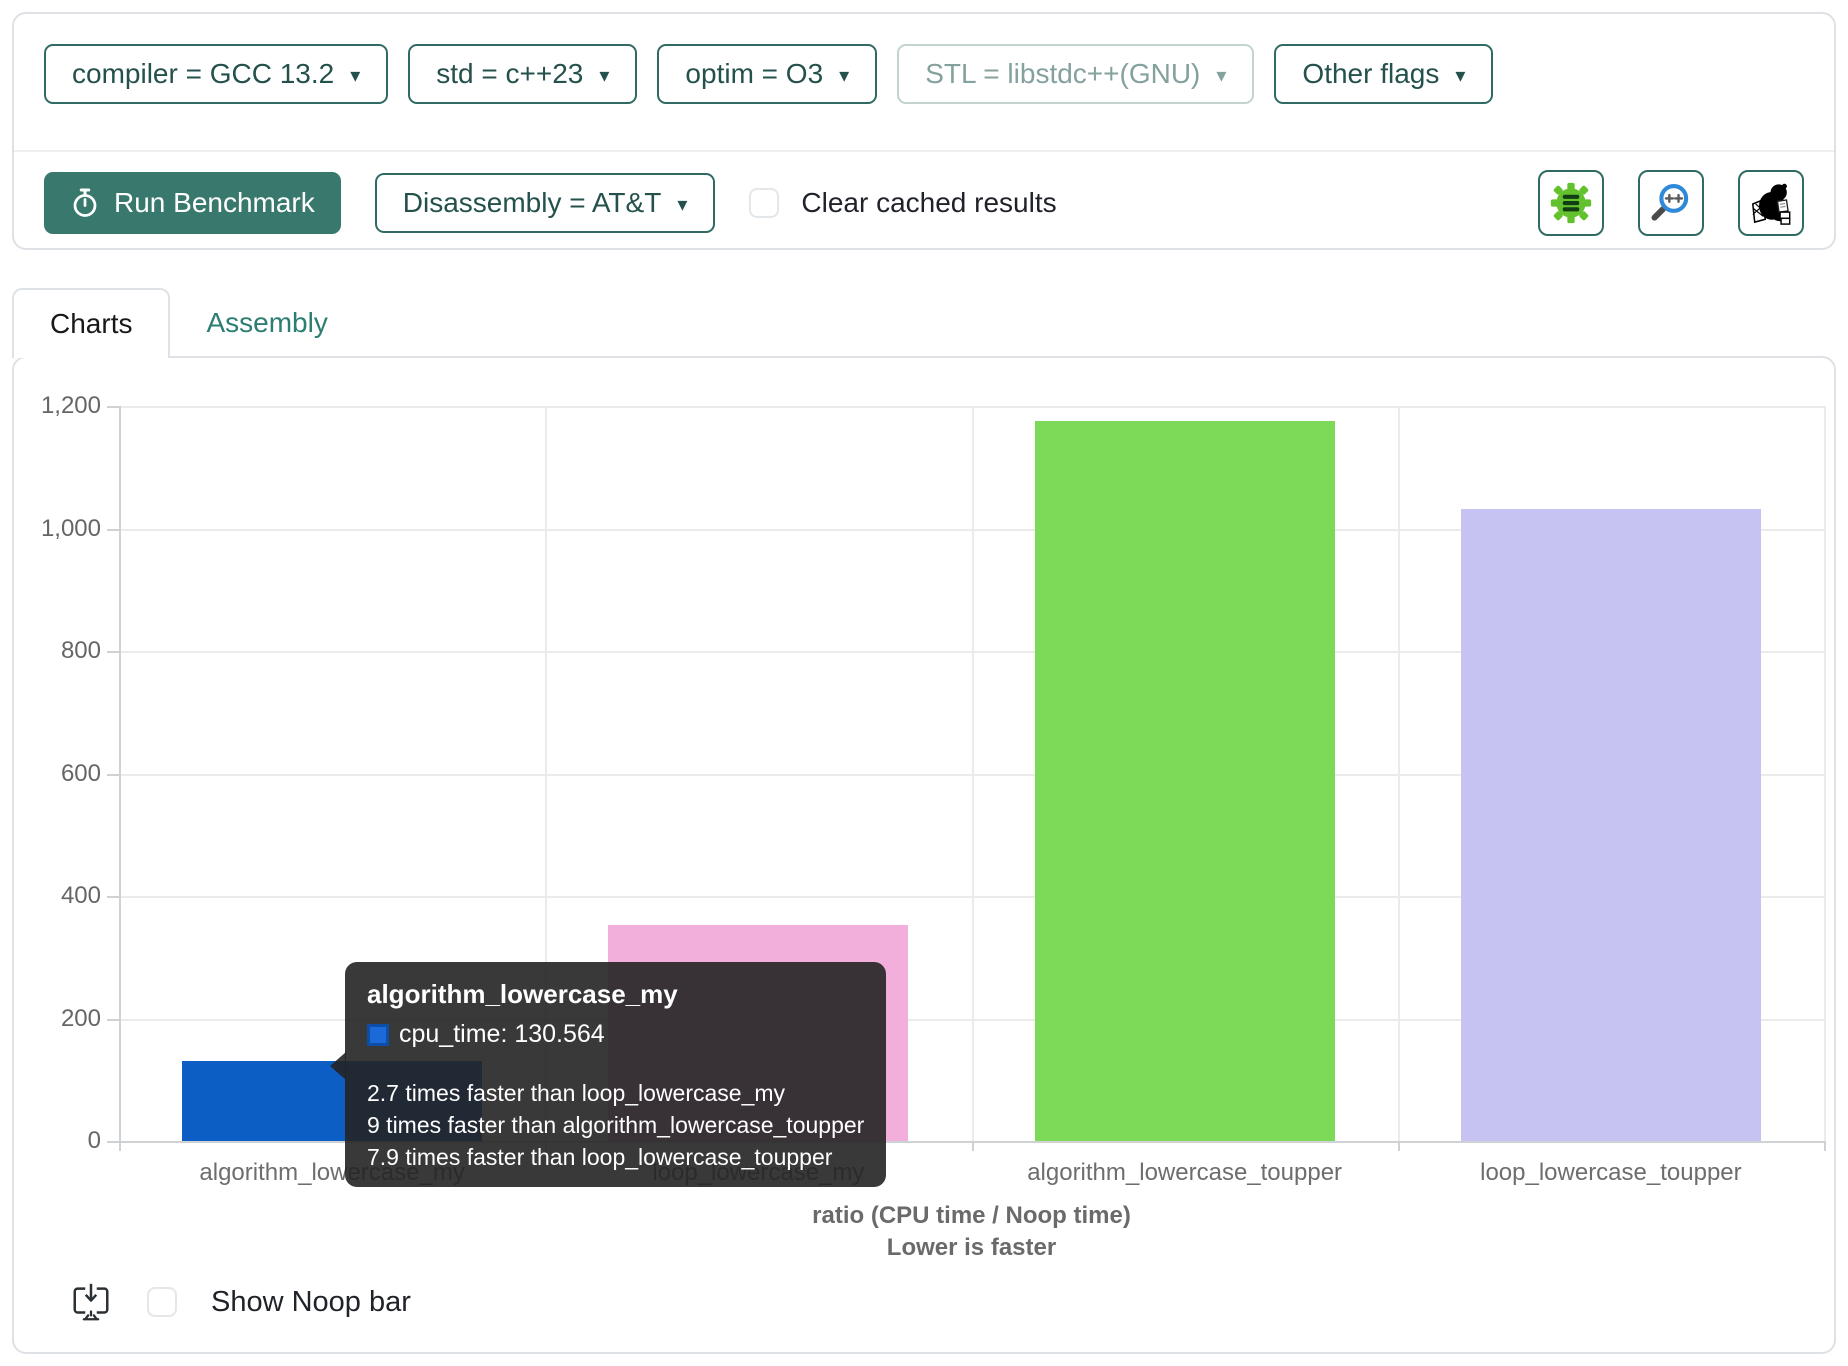 Image resolution: width=1848 pixels, height=1366 pixels. I want to click on disassembly-dropdown: Disassembly = AT&T ▾, so click(545, 203).